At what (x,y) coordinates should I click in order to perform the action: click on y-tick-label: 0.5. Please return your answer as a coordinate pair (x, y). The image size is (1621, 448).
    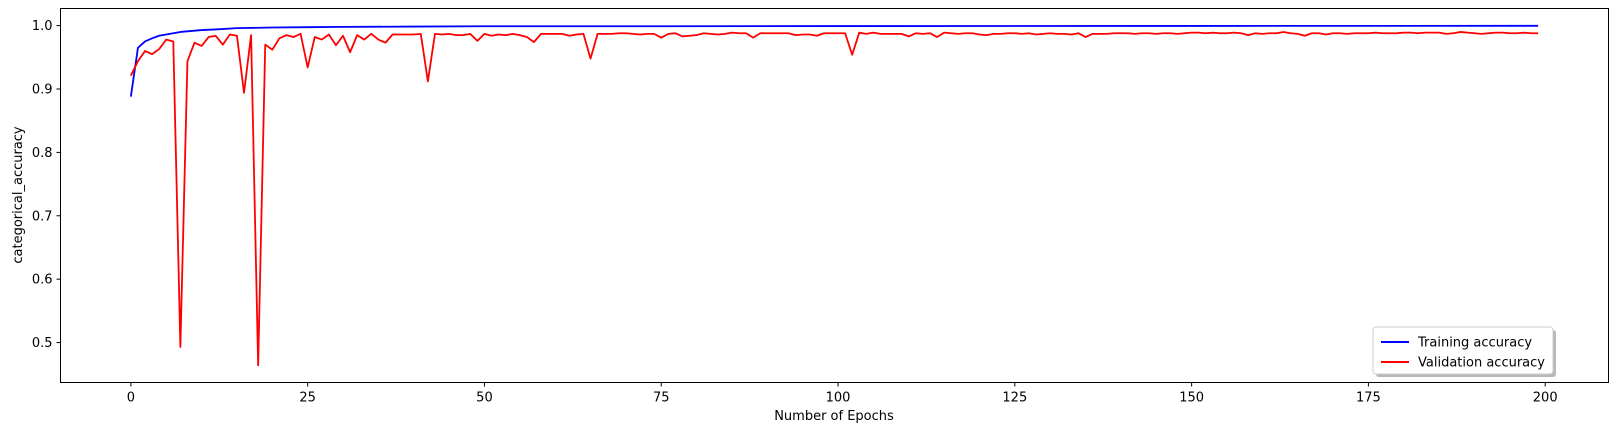
    Looking at the image, I should click on (42, 343).